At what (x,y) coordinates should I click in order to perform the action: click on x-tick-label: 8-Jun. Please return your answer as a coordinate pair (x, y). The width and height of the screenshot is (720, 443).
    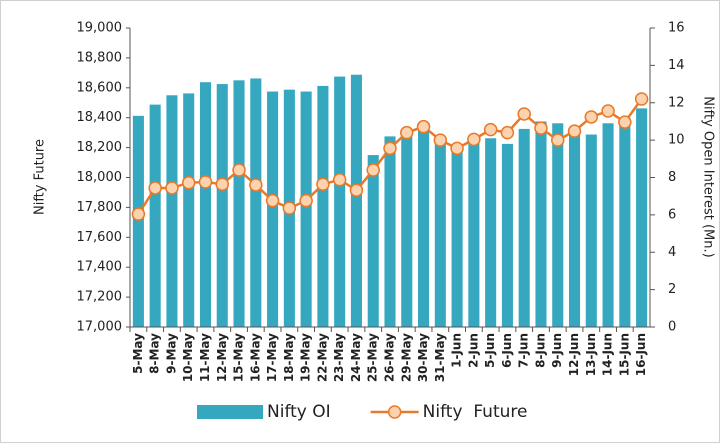
    Looking at the image, I should click on (540, 350).